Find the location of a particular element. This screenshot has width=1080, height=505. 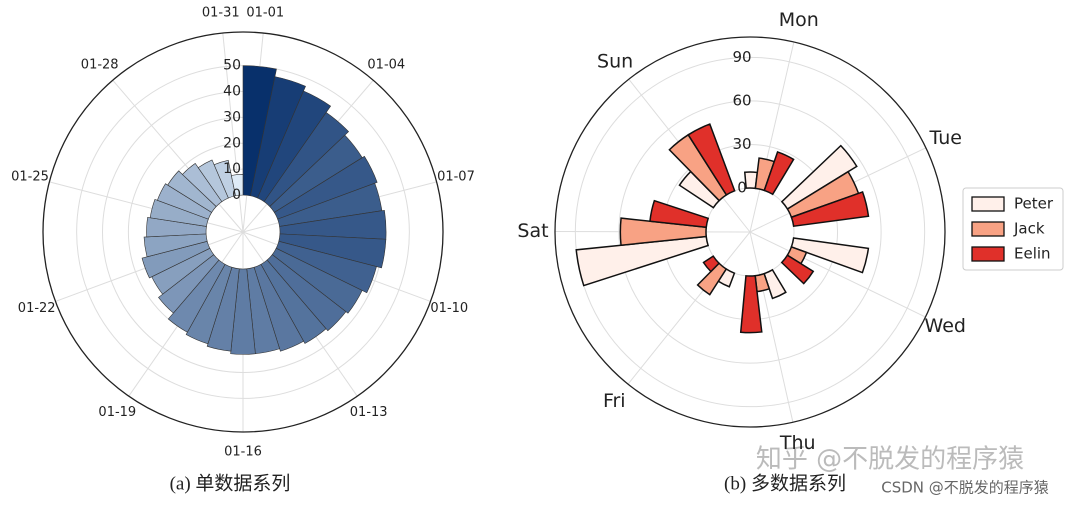

category-label: Mon is located at coordinates (799, 20).